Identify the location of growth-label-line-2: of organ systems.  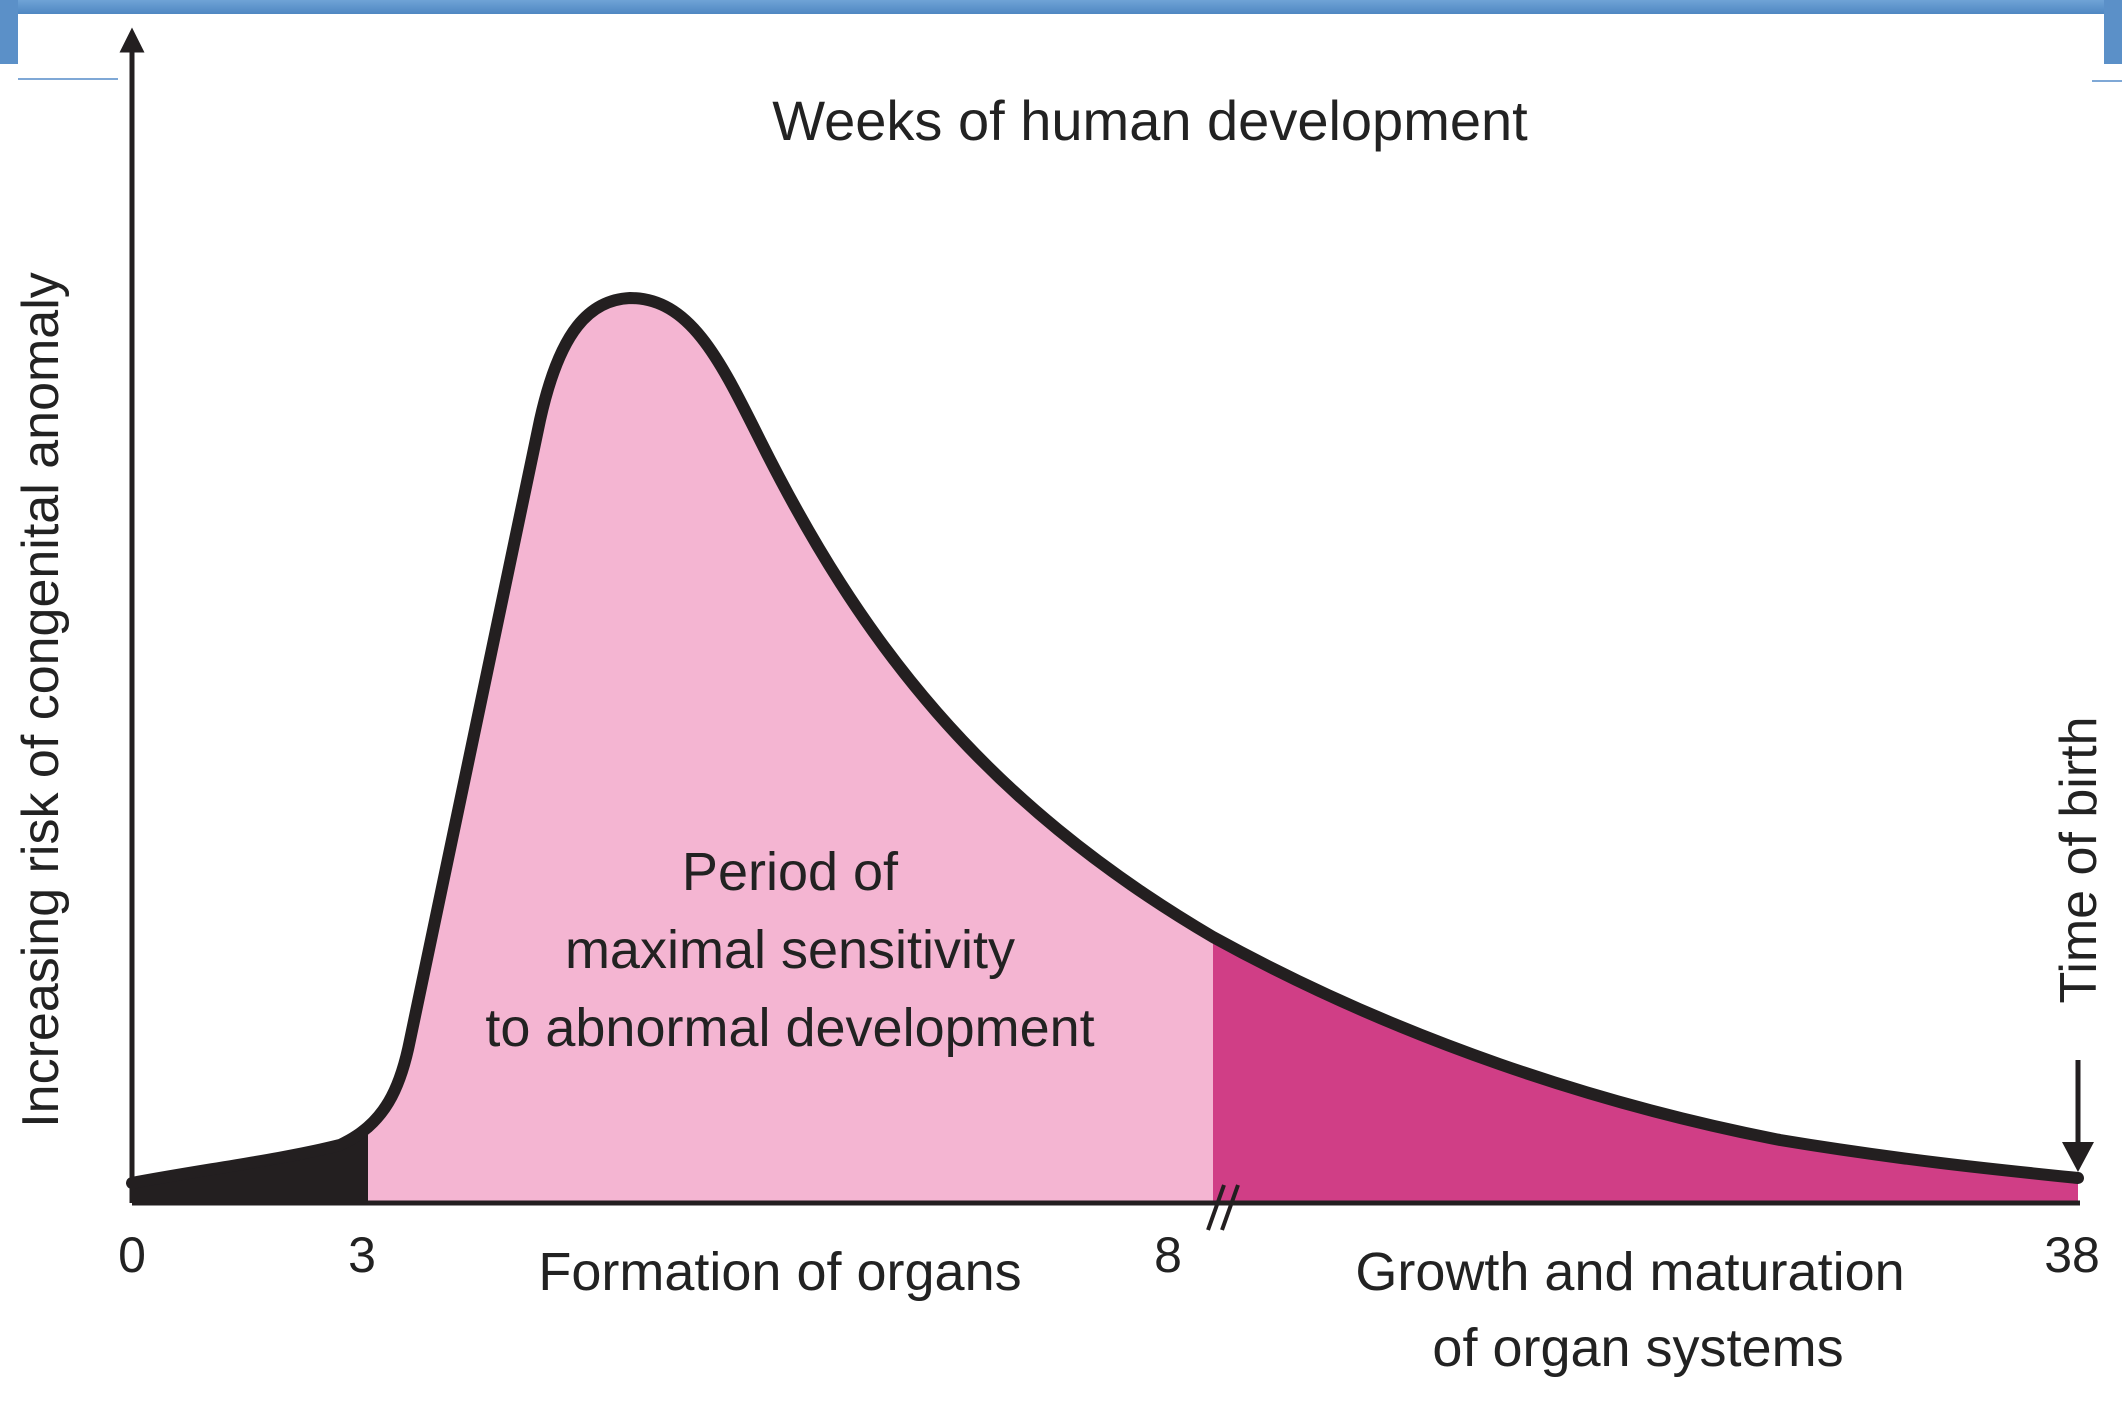
(1637, 1348).